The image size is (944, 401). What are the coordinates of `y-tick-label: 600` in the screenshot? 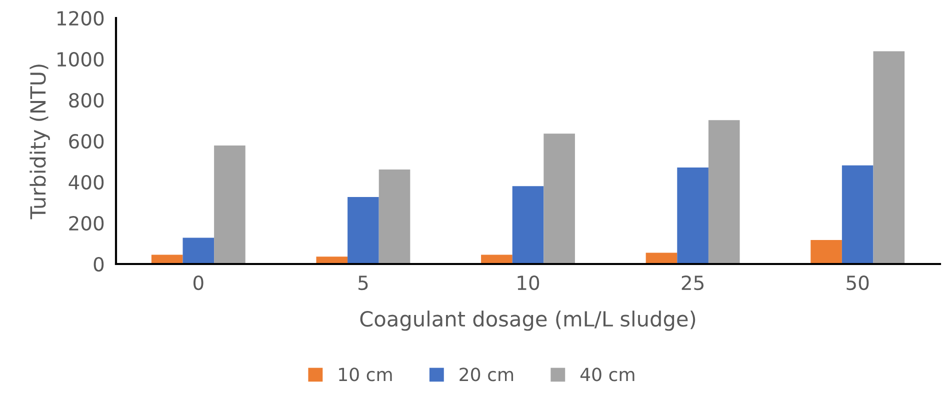 It's located at (86, 141).